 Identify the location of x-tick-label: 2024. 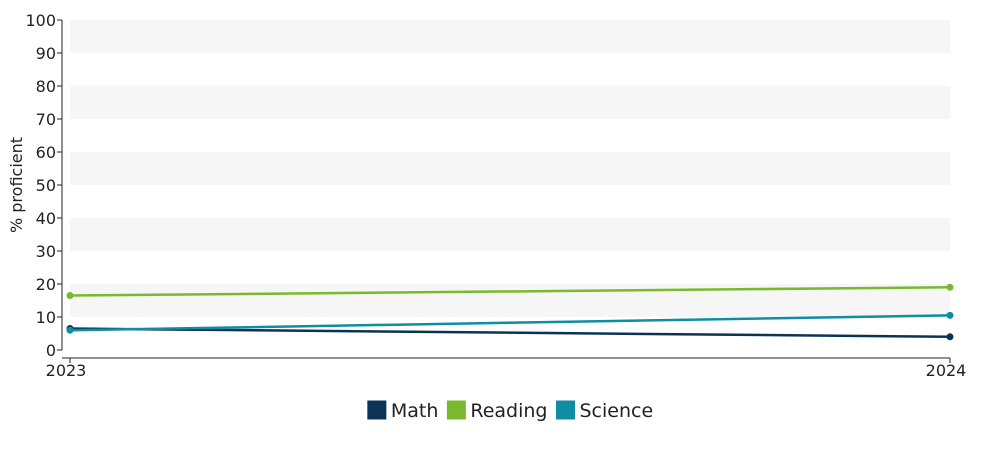
(946, 370).